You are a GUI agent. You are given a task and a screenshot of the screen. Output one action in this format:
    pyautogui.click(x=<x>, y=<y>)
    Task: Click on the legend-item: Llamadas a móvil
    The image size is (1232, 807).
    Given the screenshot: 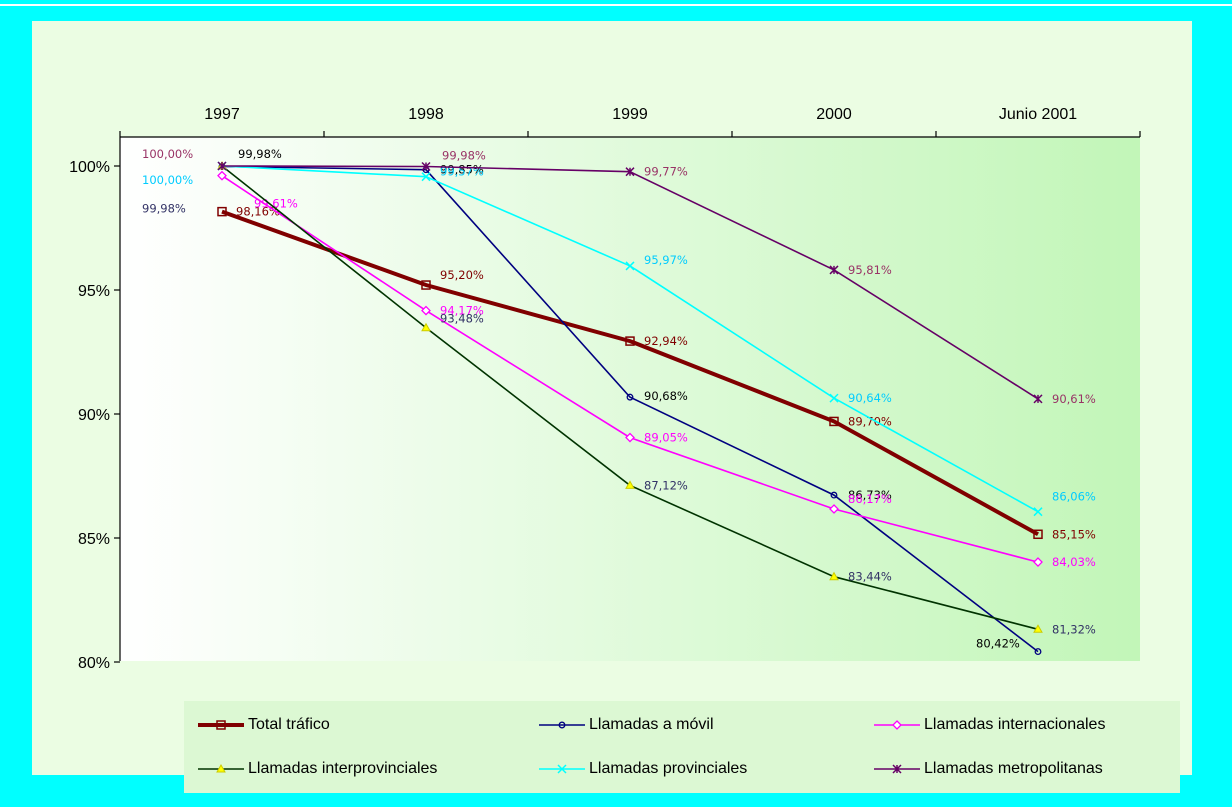 What is the action you would take?
    pyautogui.click(x=626, y=725)
    